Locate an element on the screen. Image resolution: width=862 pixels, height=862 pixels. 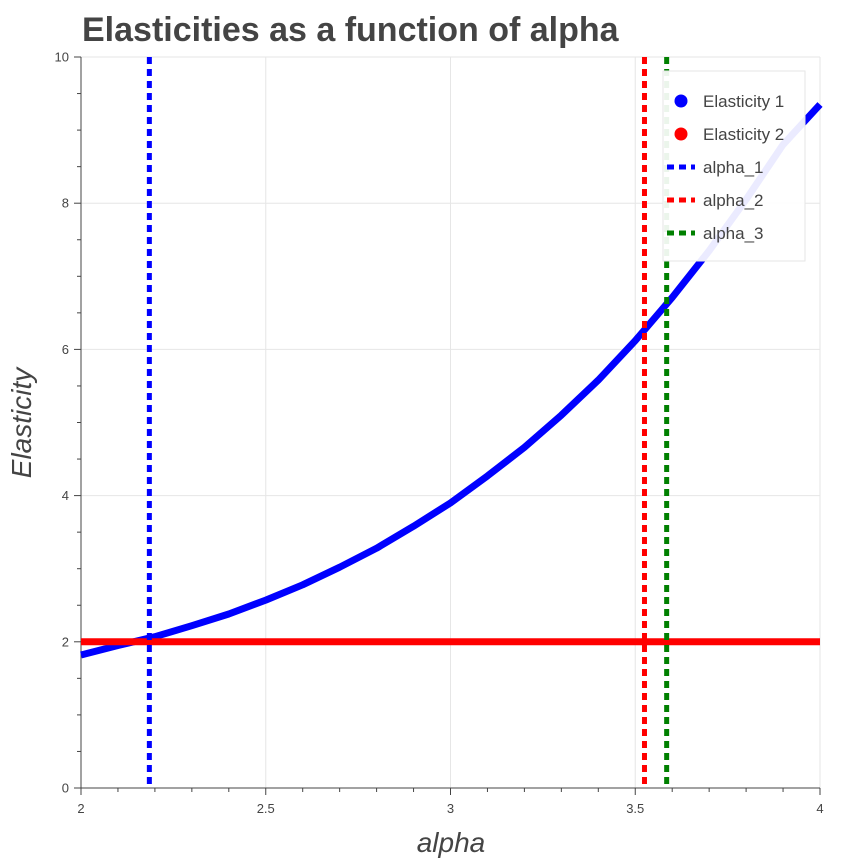
legend-label-alpha-2: alpha_2 is located at coordinates (733, 200).